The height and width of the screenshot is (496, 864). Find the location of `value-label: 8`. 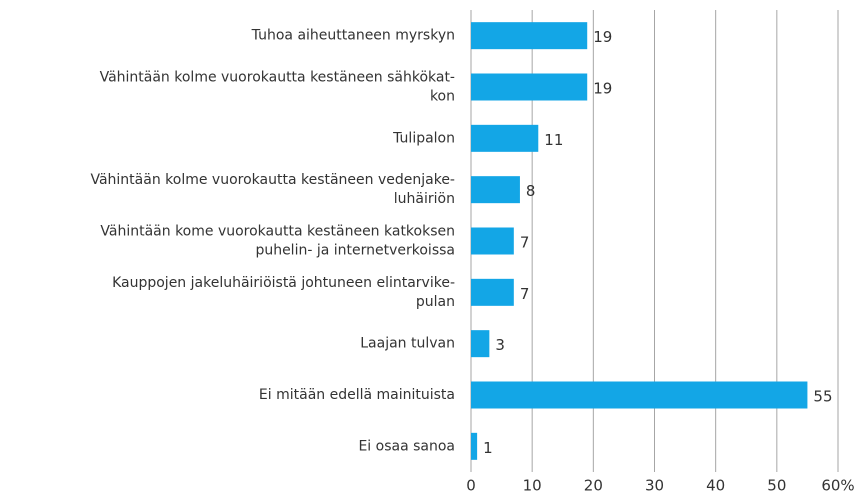

value-label: 8 is located at coordinates (531, 191).